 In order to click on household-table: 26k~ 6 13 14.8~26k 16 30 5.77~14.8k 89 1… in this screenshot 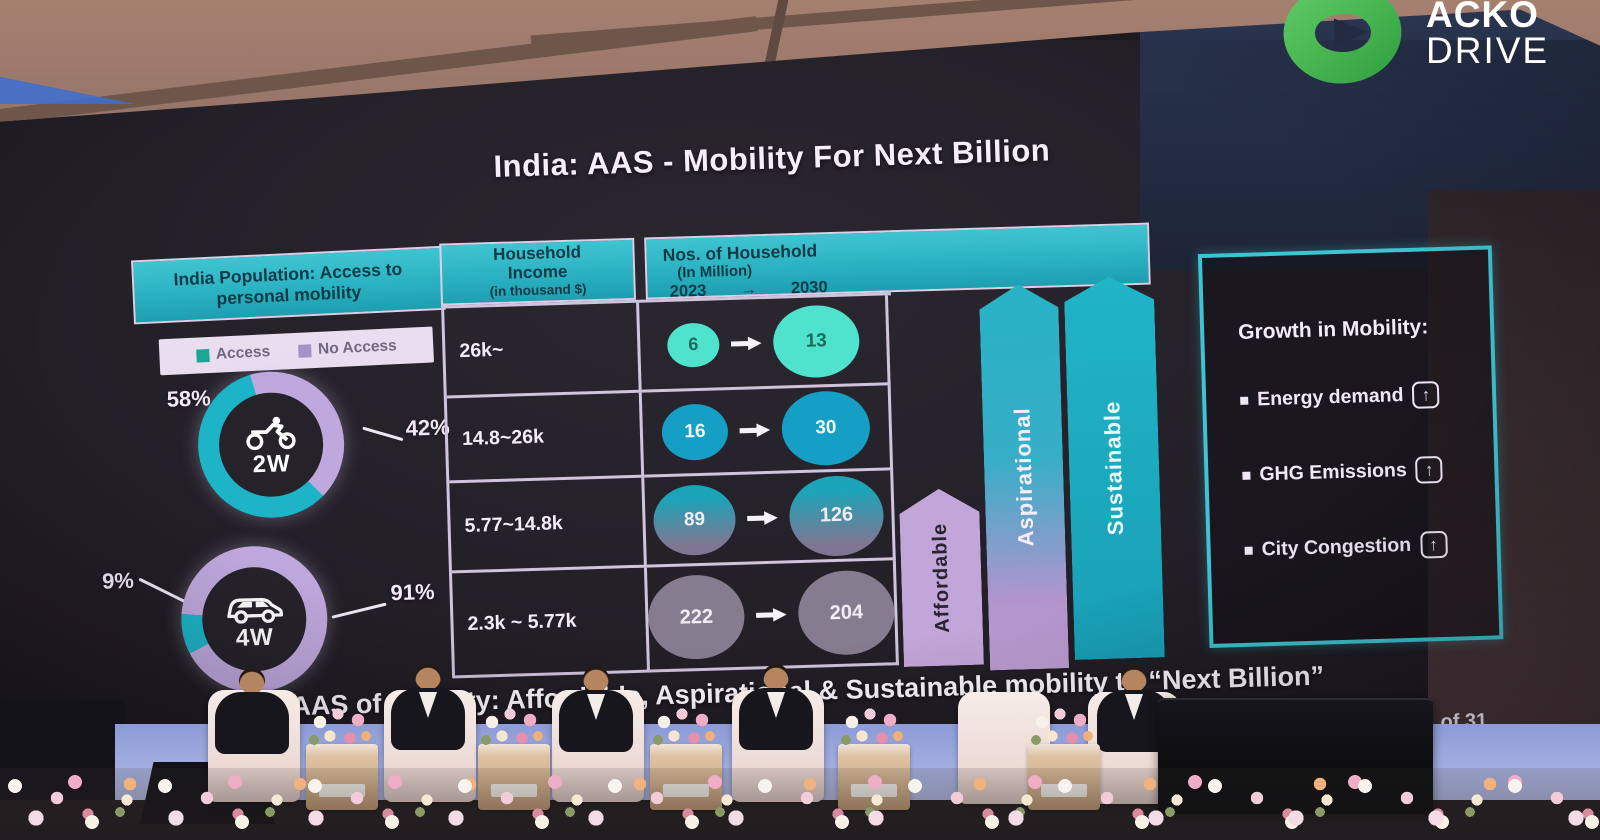, I will do `click(671, 485)`.